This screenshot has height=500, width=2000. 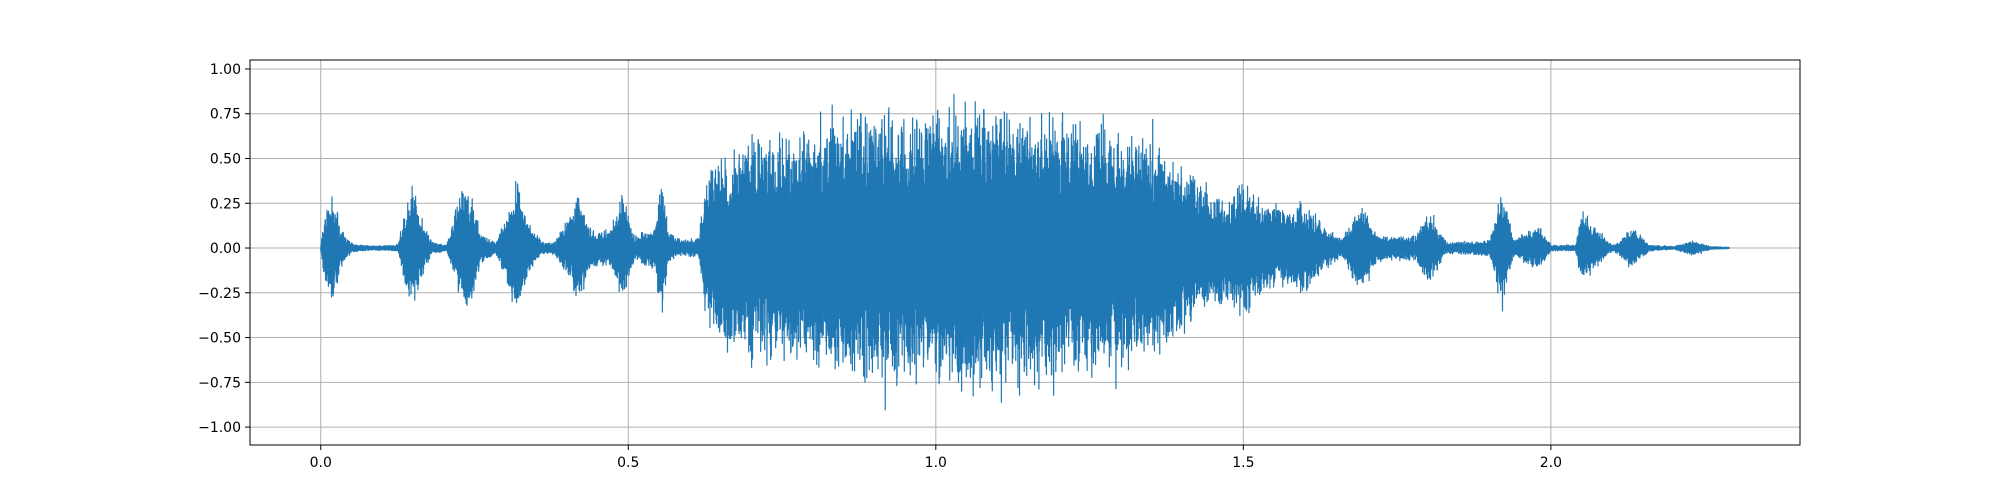 I want to click on y-tick-label: −1.00, so click(x=219, y=428).